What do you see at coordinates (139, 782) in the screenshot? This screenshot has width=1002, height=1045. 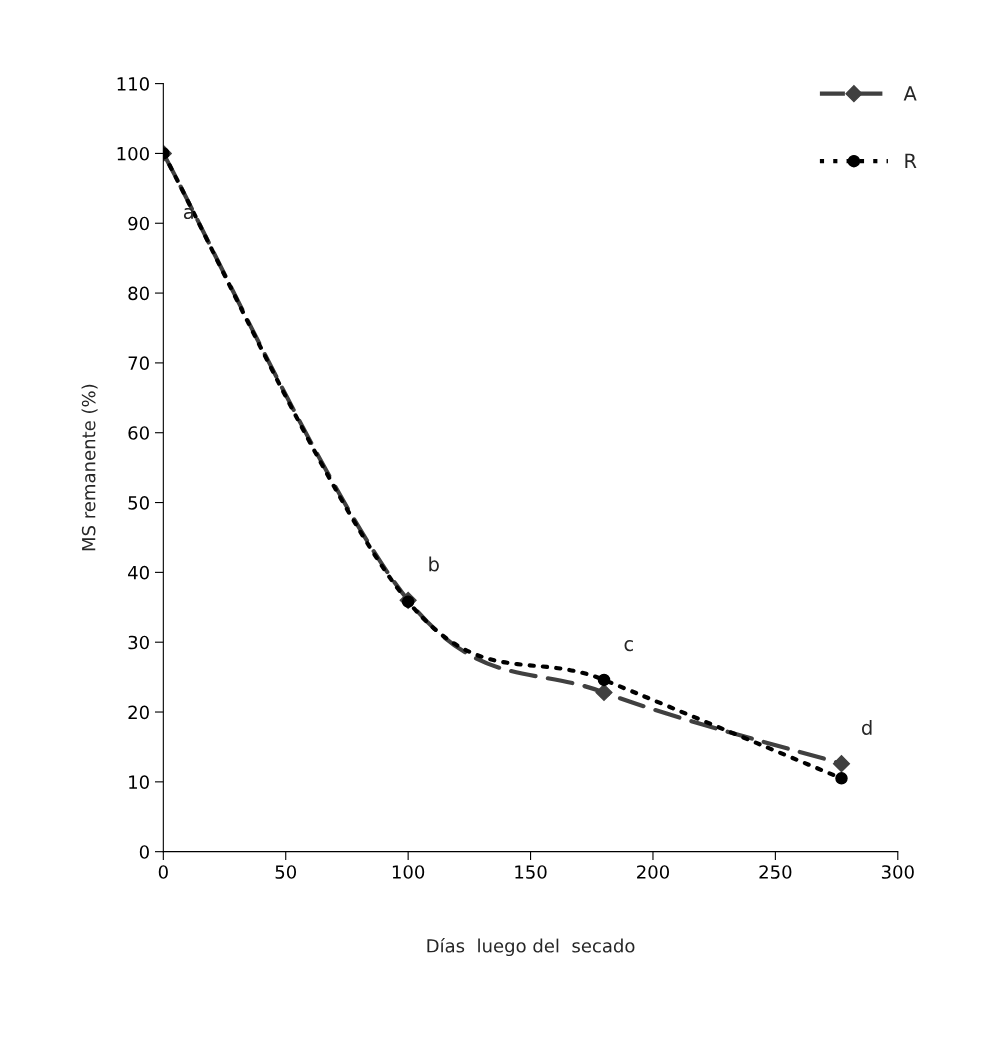 I see `y-tick-label: 10` at bounding box center [139, 782].